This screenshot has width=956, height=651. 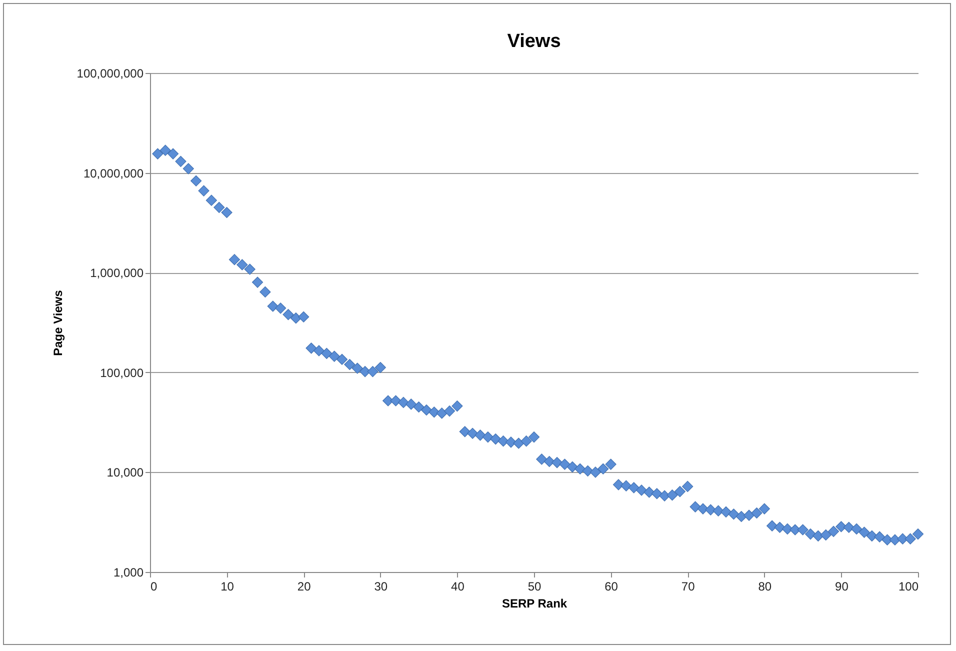 I want to click on x-tick-label: 0, so click(x=154, y=587).